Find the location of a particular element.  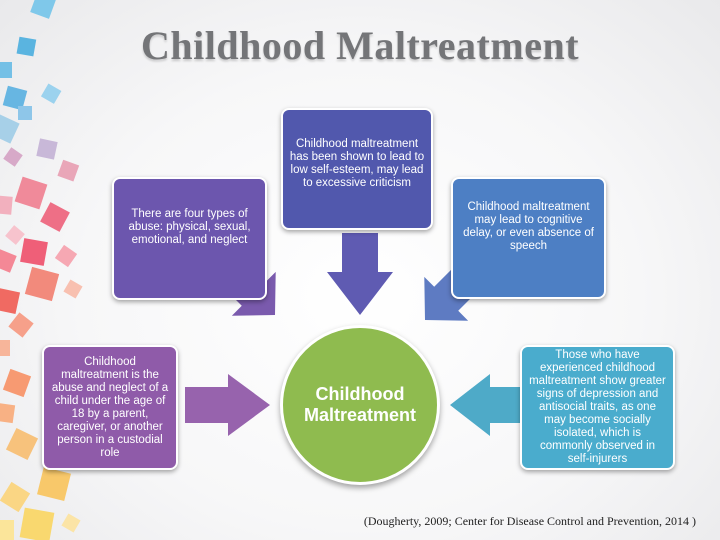

center-node: Childhood Maltreatment is located at coordinates (360, 405).